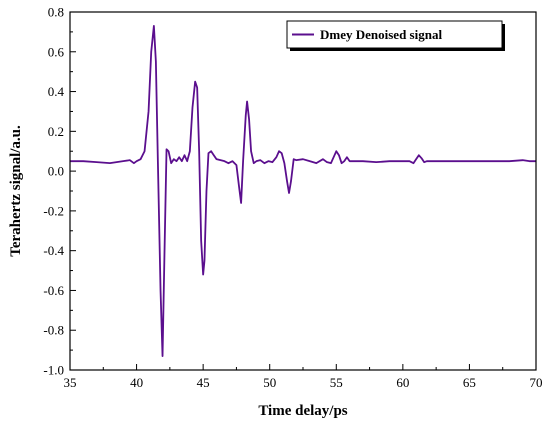  I want to click on x-tick-label: 65, so click(469, 382).